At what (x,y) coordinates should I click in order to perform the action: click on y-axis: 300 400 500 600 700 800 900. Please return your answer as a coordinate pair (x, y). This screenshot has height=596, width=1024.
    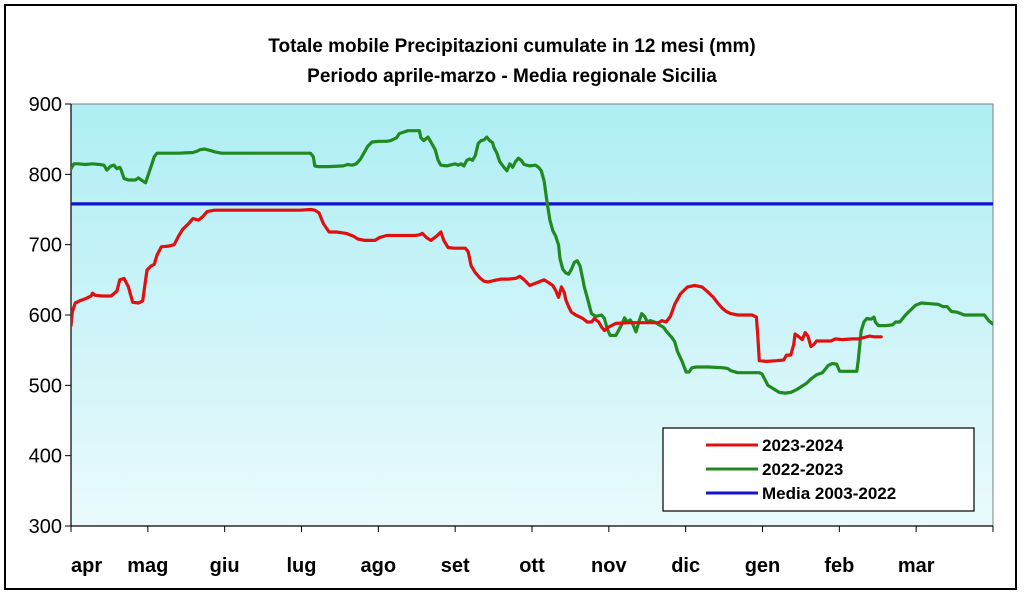
    Looking at the image, I should click on (50, 316).